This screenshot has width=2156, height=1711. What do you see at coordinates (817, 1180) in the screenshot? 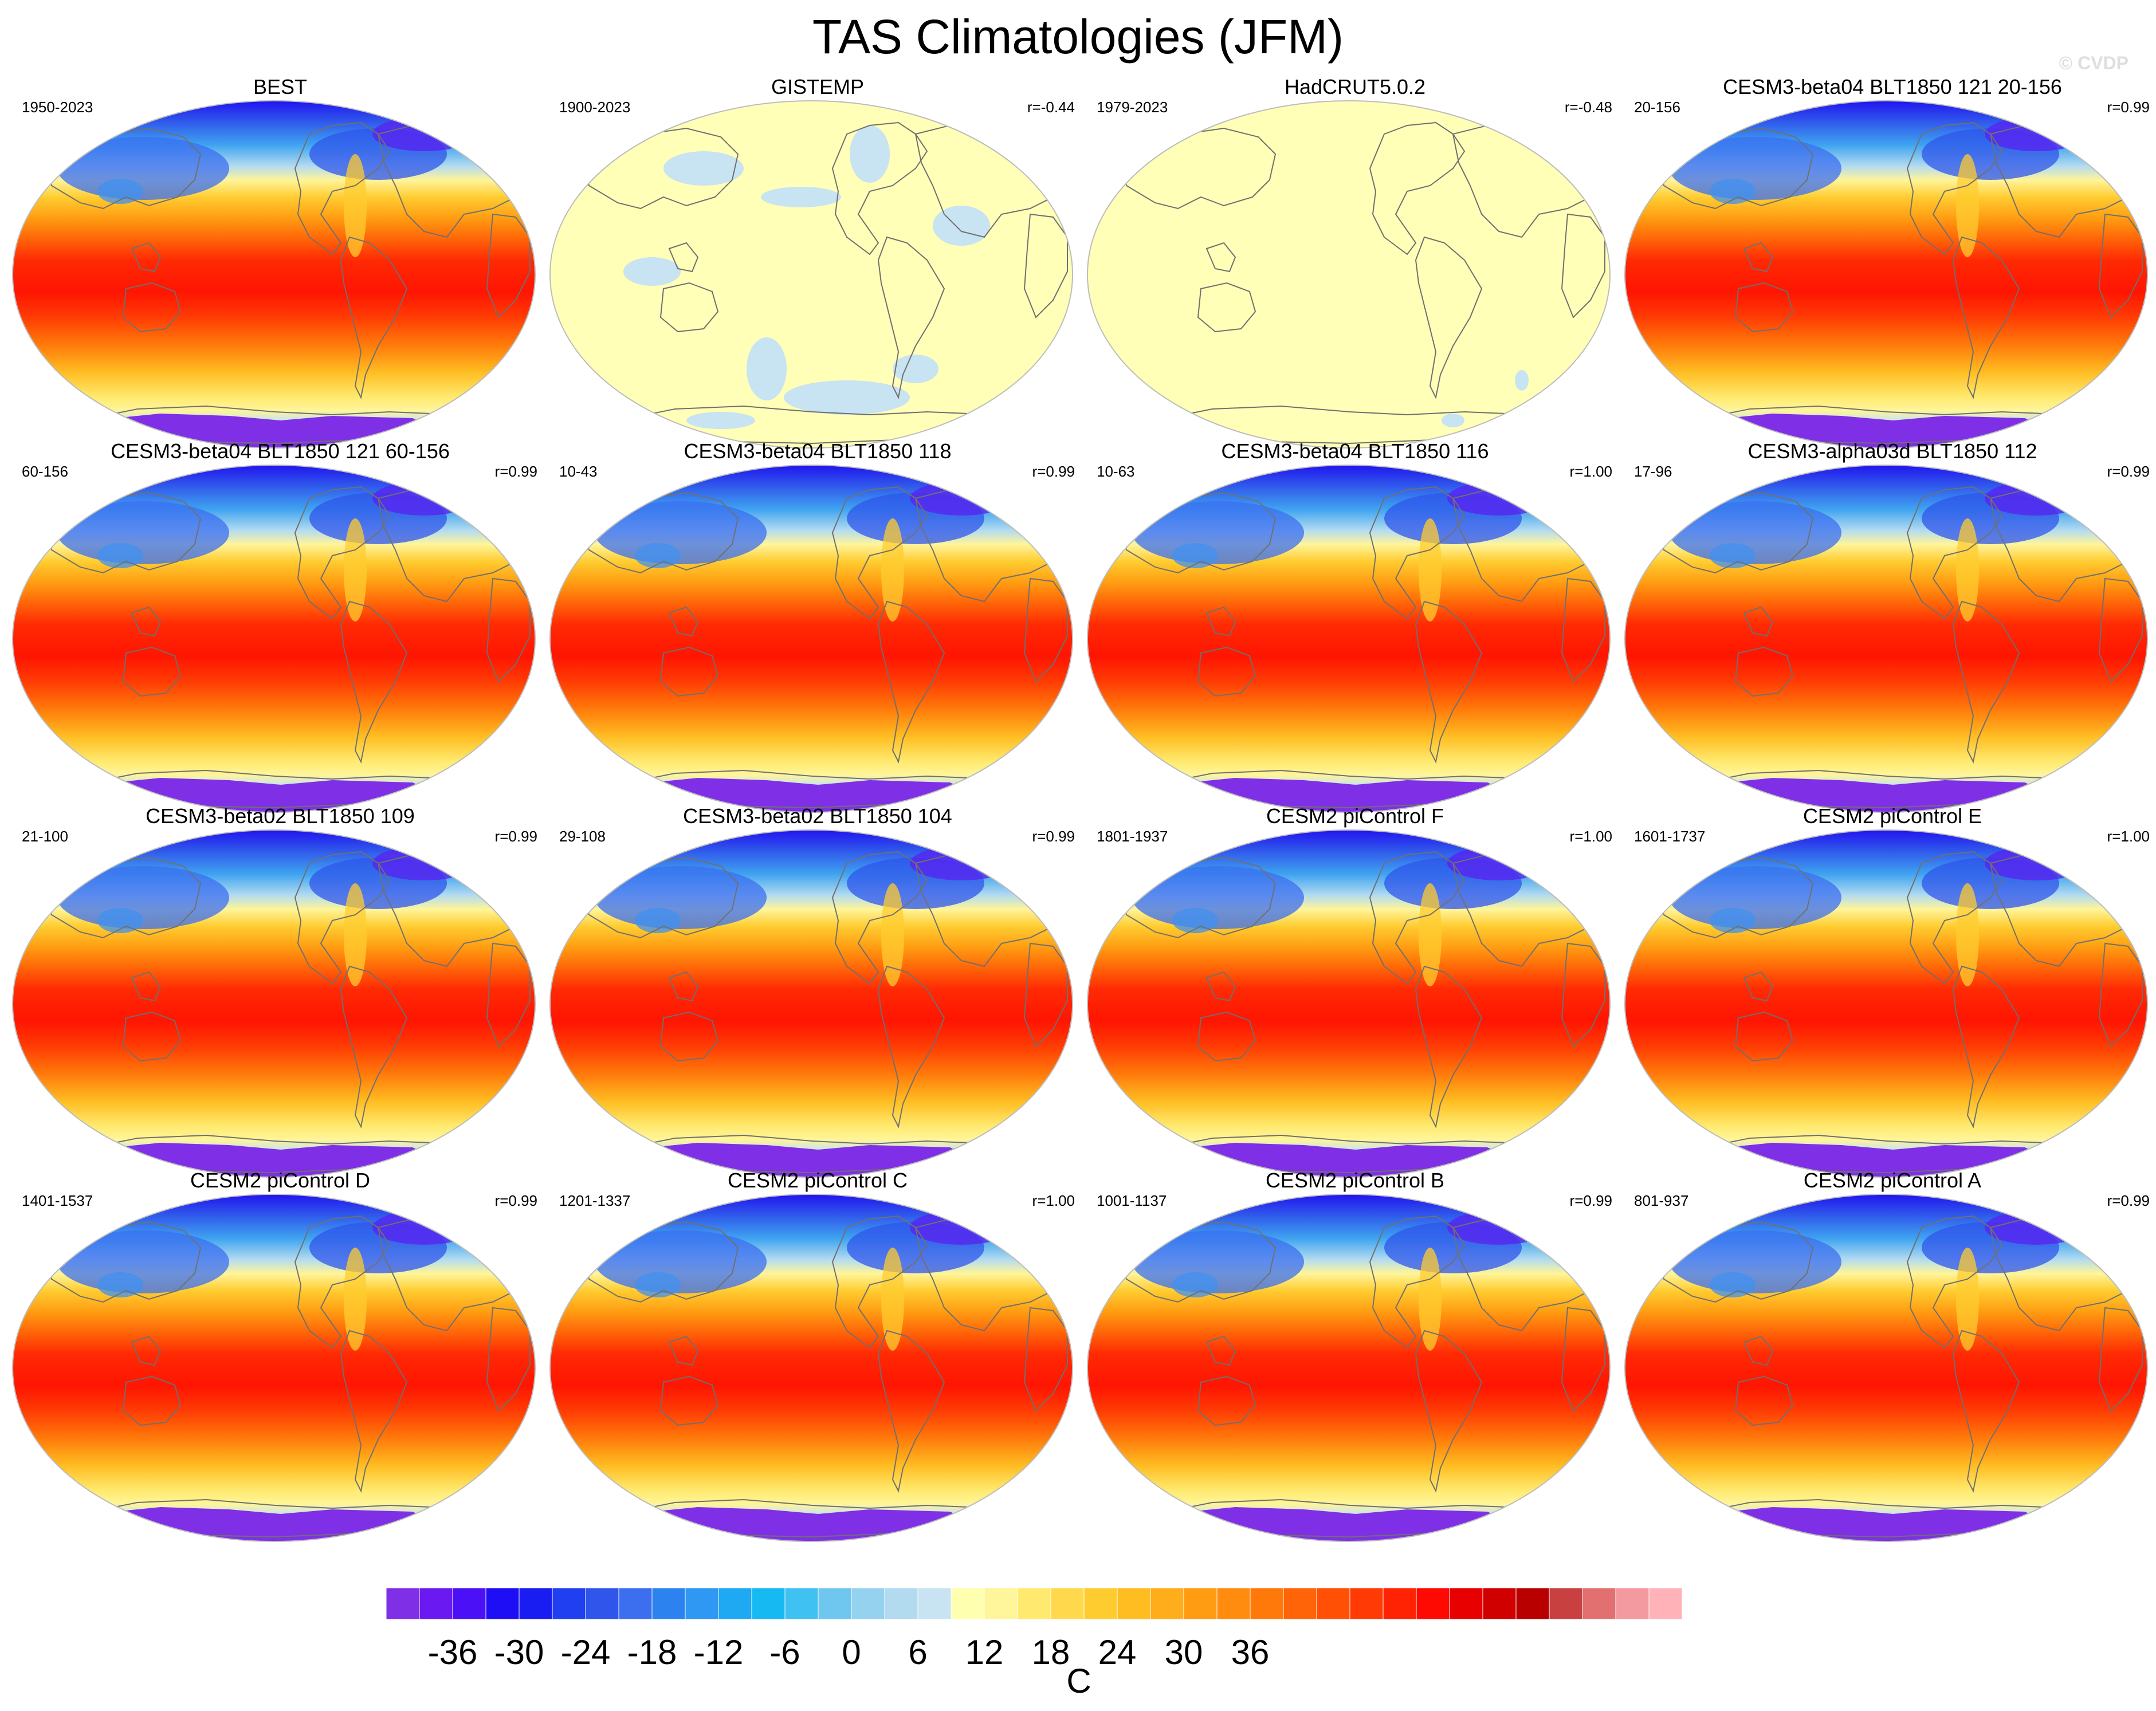
I see `panel-title: CESM2 piControl C` at bounding box center [817, 1180].